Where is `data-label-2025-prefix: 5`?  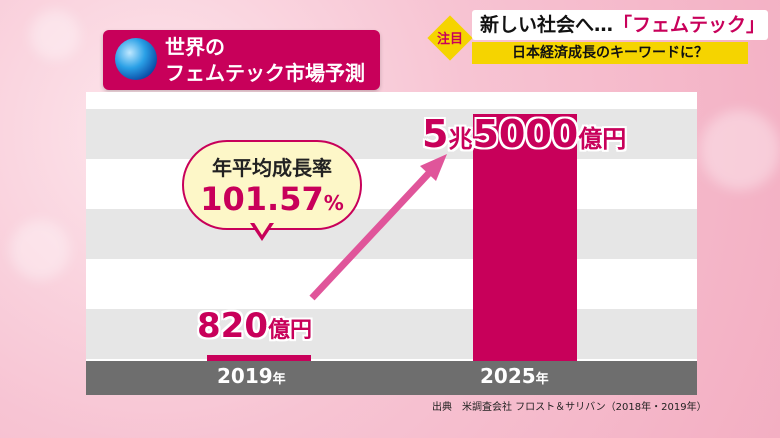
data-label-2025-prefix: 5 is located at coordinates (435, 134).